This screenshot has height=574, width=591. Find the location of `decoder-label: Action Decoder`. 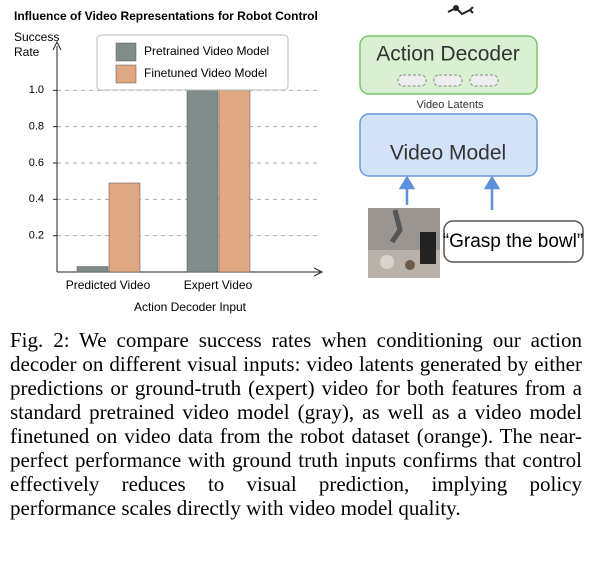

decoder-label: Action Decoder is located at coordinates (448, 54).